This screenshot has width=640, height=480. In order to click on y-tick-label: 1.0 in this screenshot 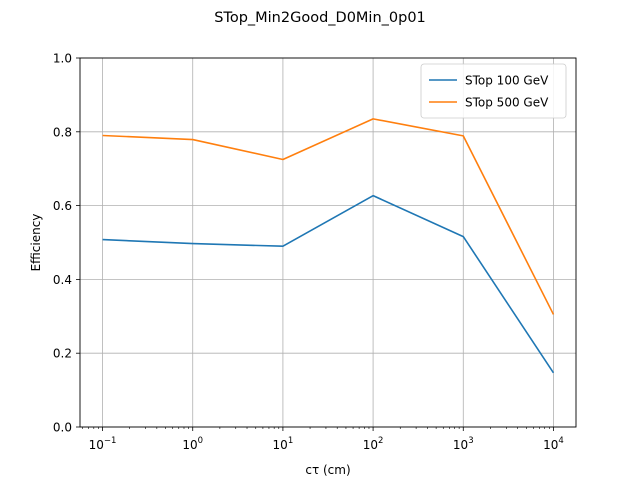, I will do `click(62, 59)`.